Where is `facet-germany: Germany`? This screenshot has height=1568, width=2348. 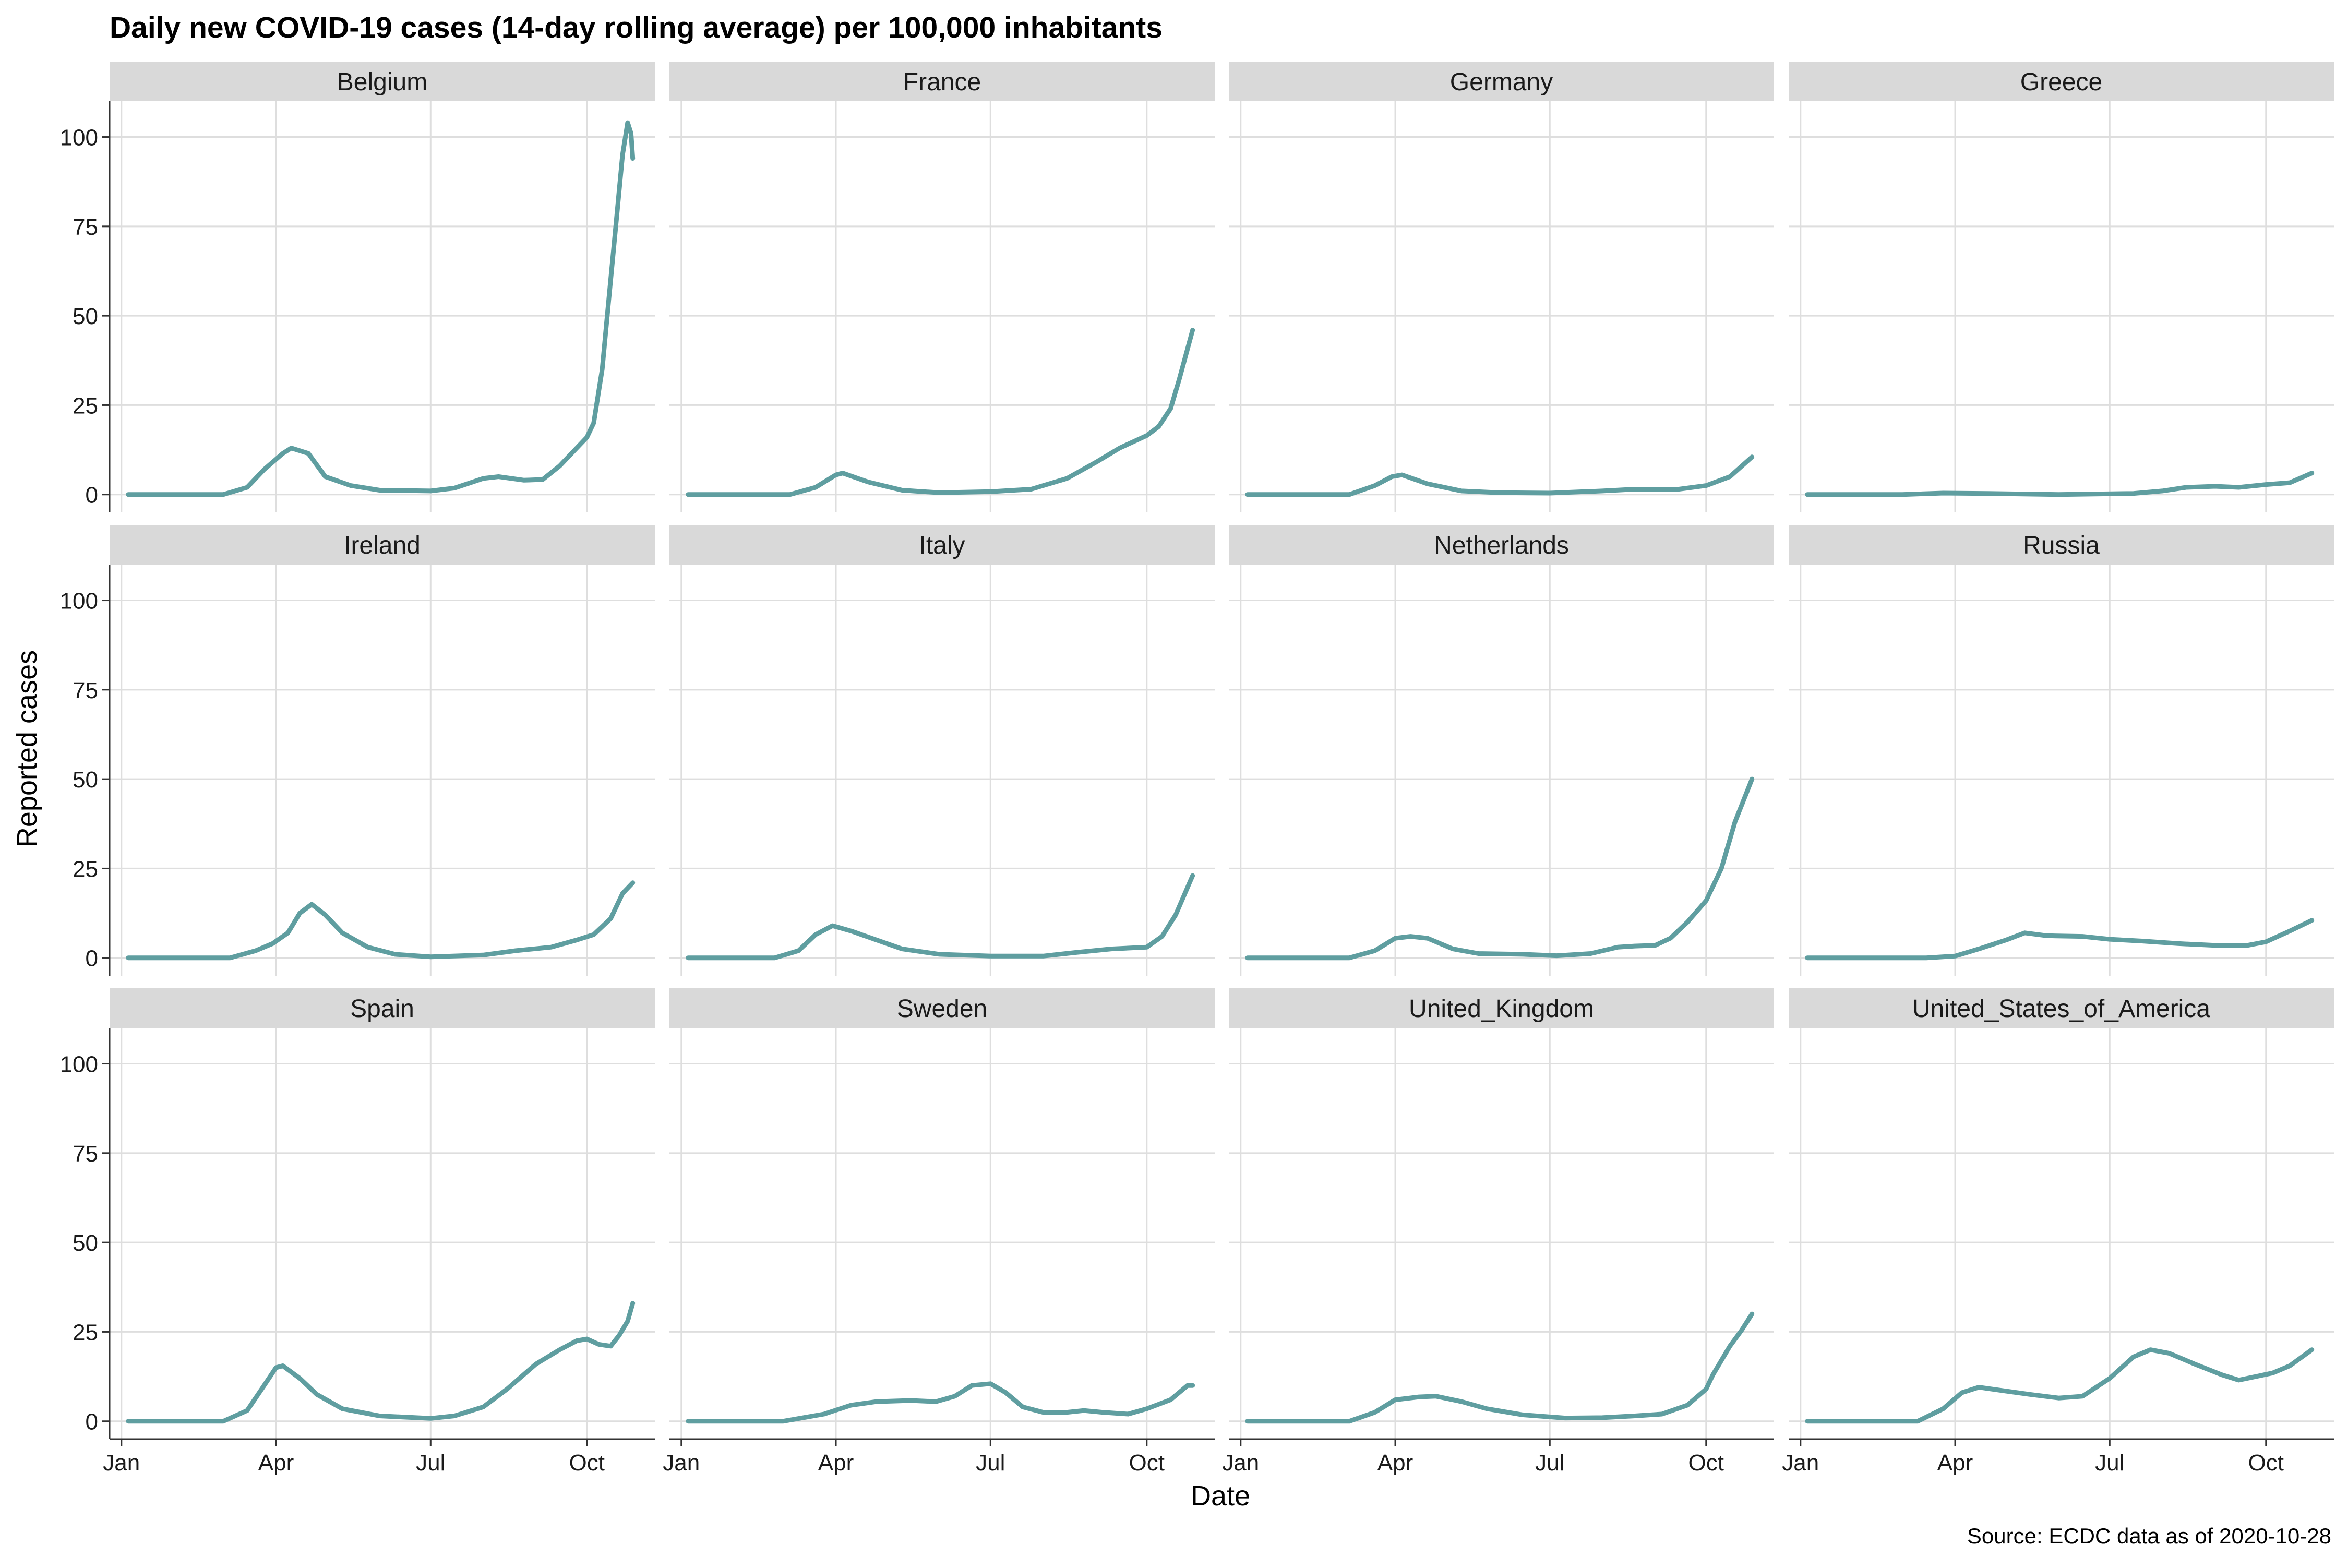
facet-germany: Germany is located at coordinates (1501, 287).